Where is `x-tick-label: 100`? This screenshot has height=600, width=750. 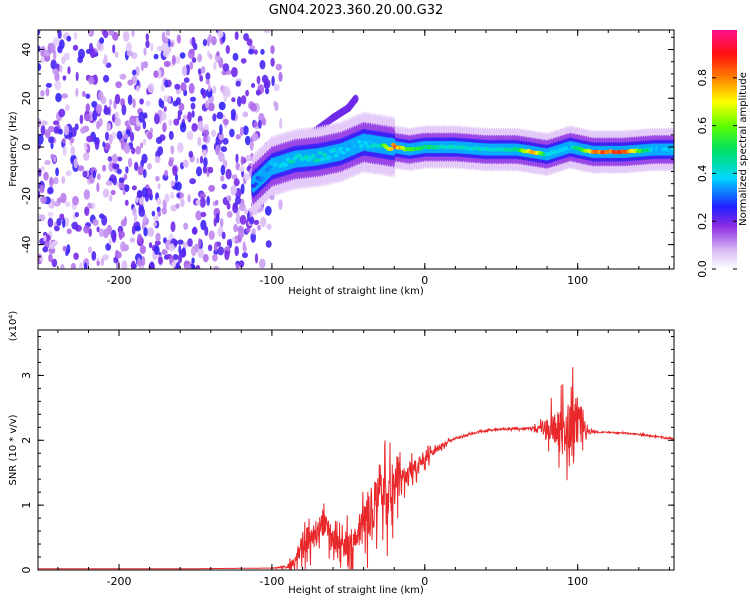
x-tick-label: 100 is located at coordinates (577, 581).